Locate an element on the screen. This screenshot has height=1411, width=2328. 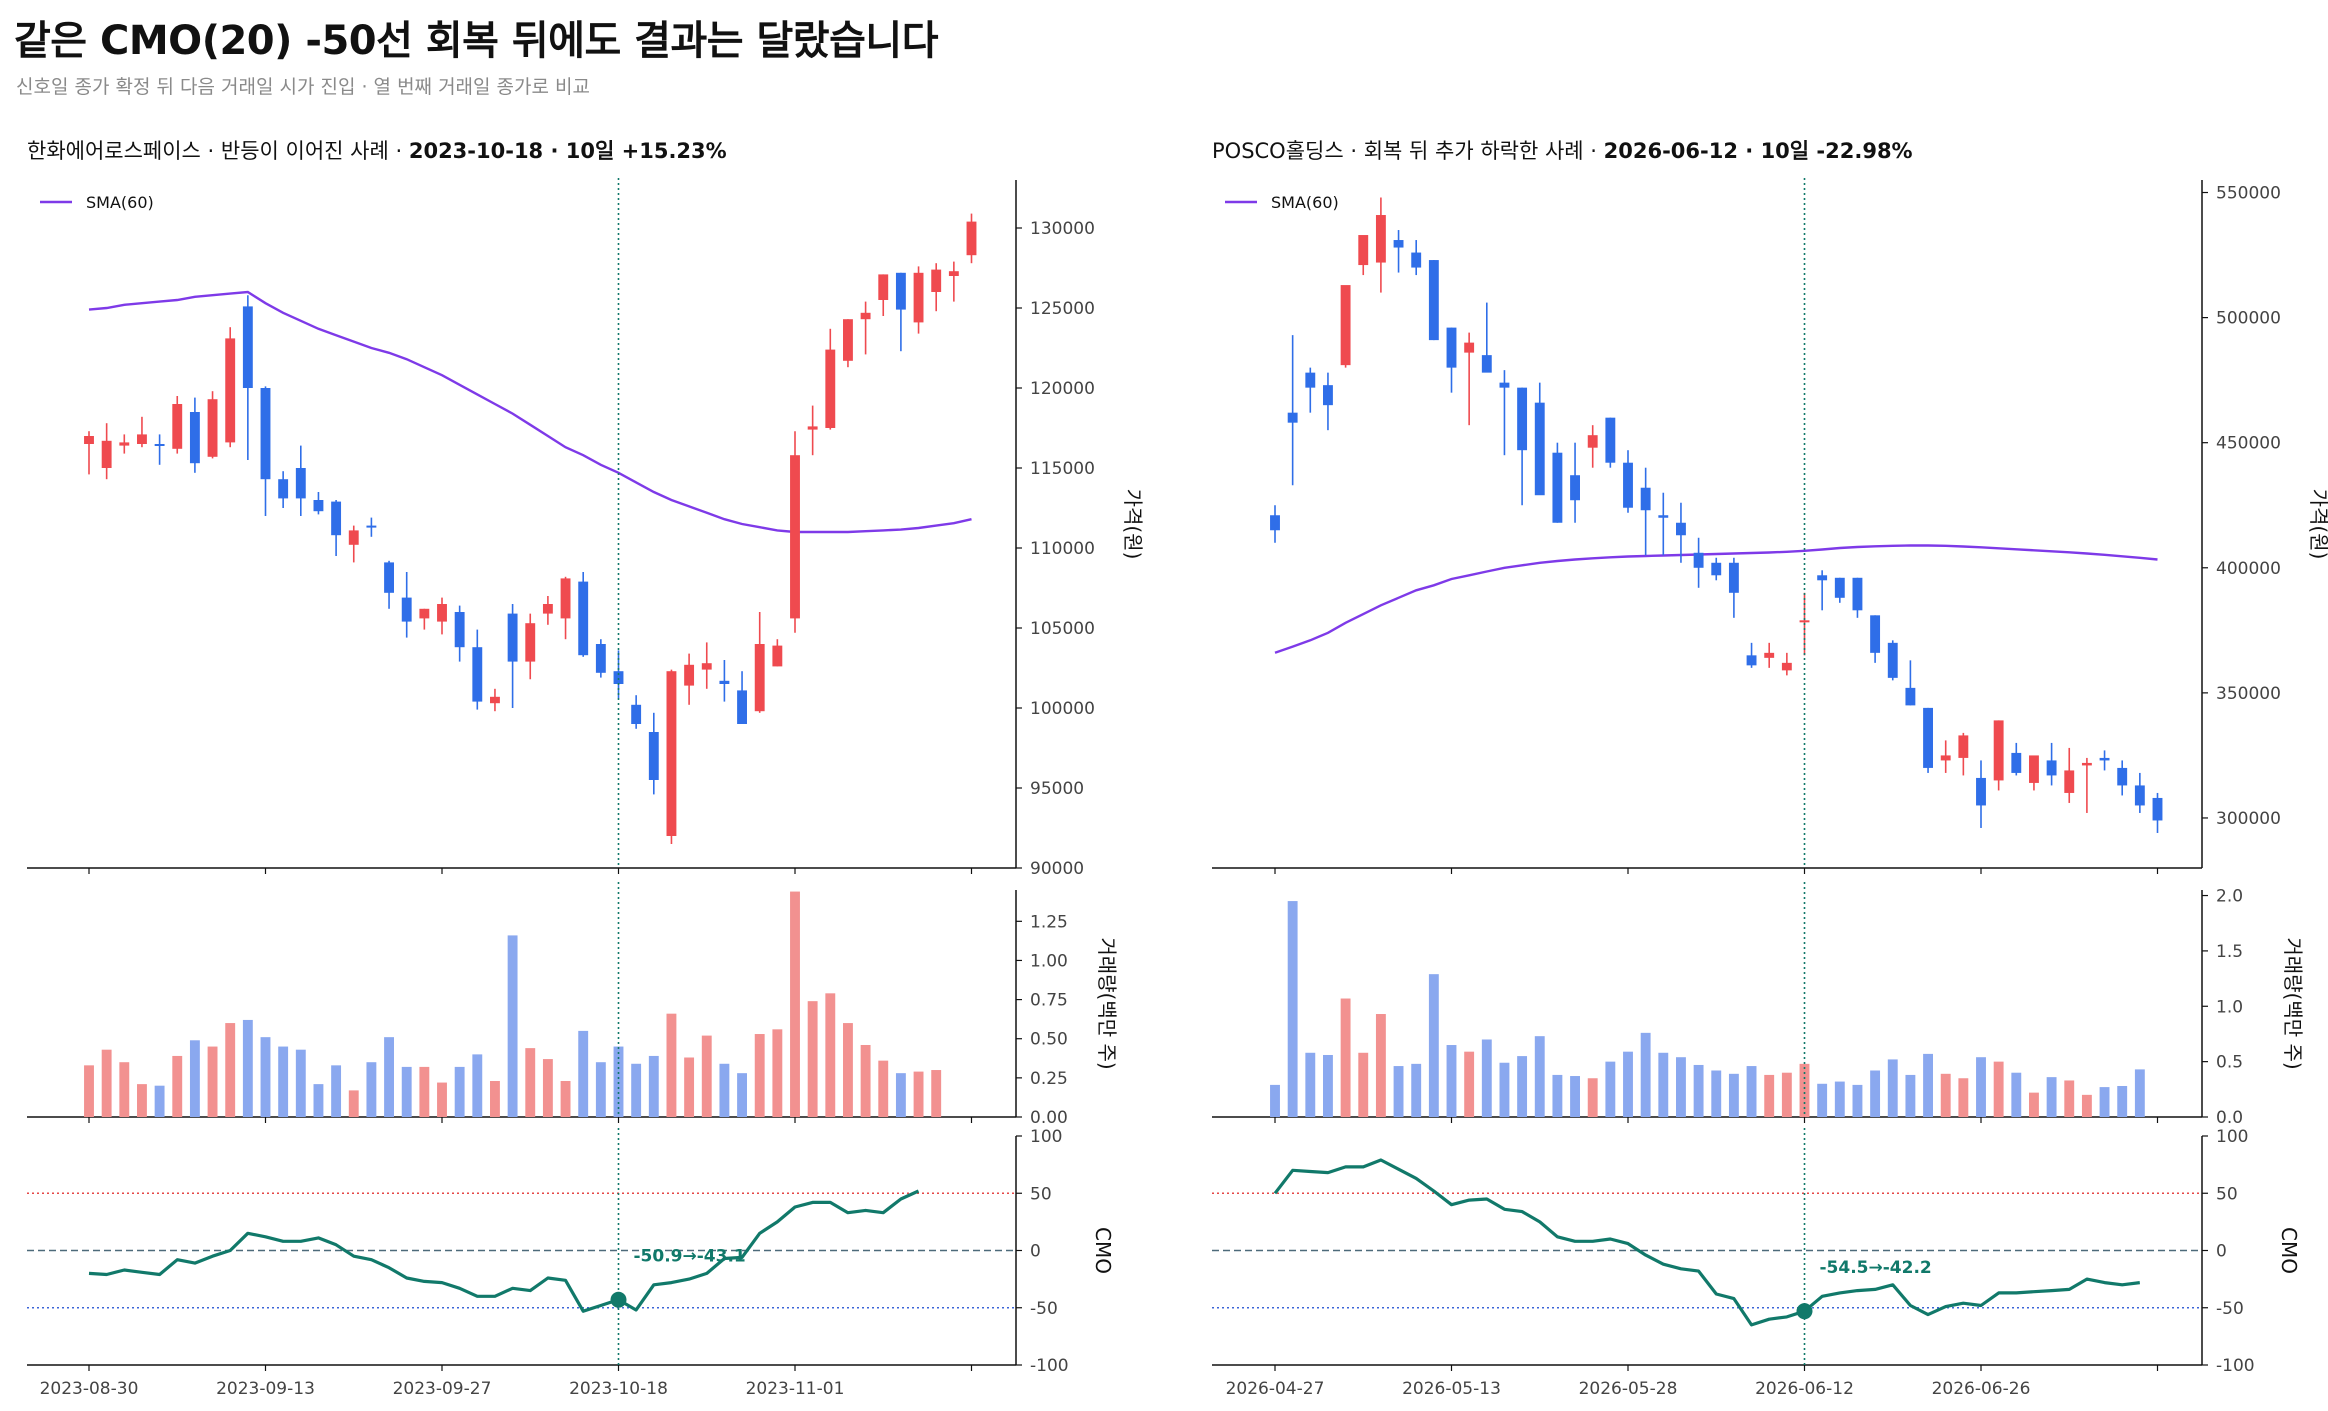
volume-tick-label: 0.0 is located at coordinates (2229, 1118).